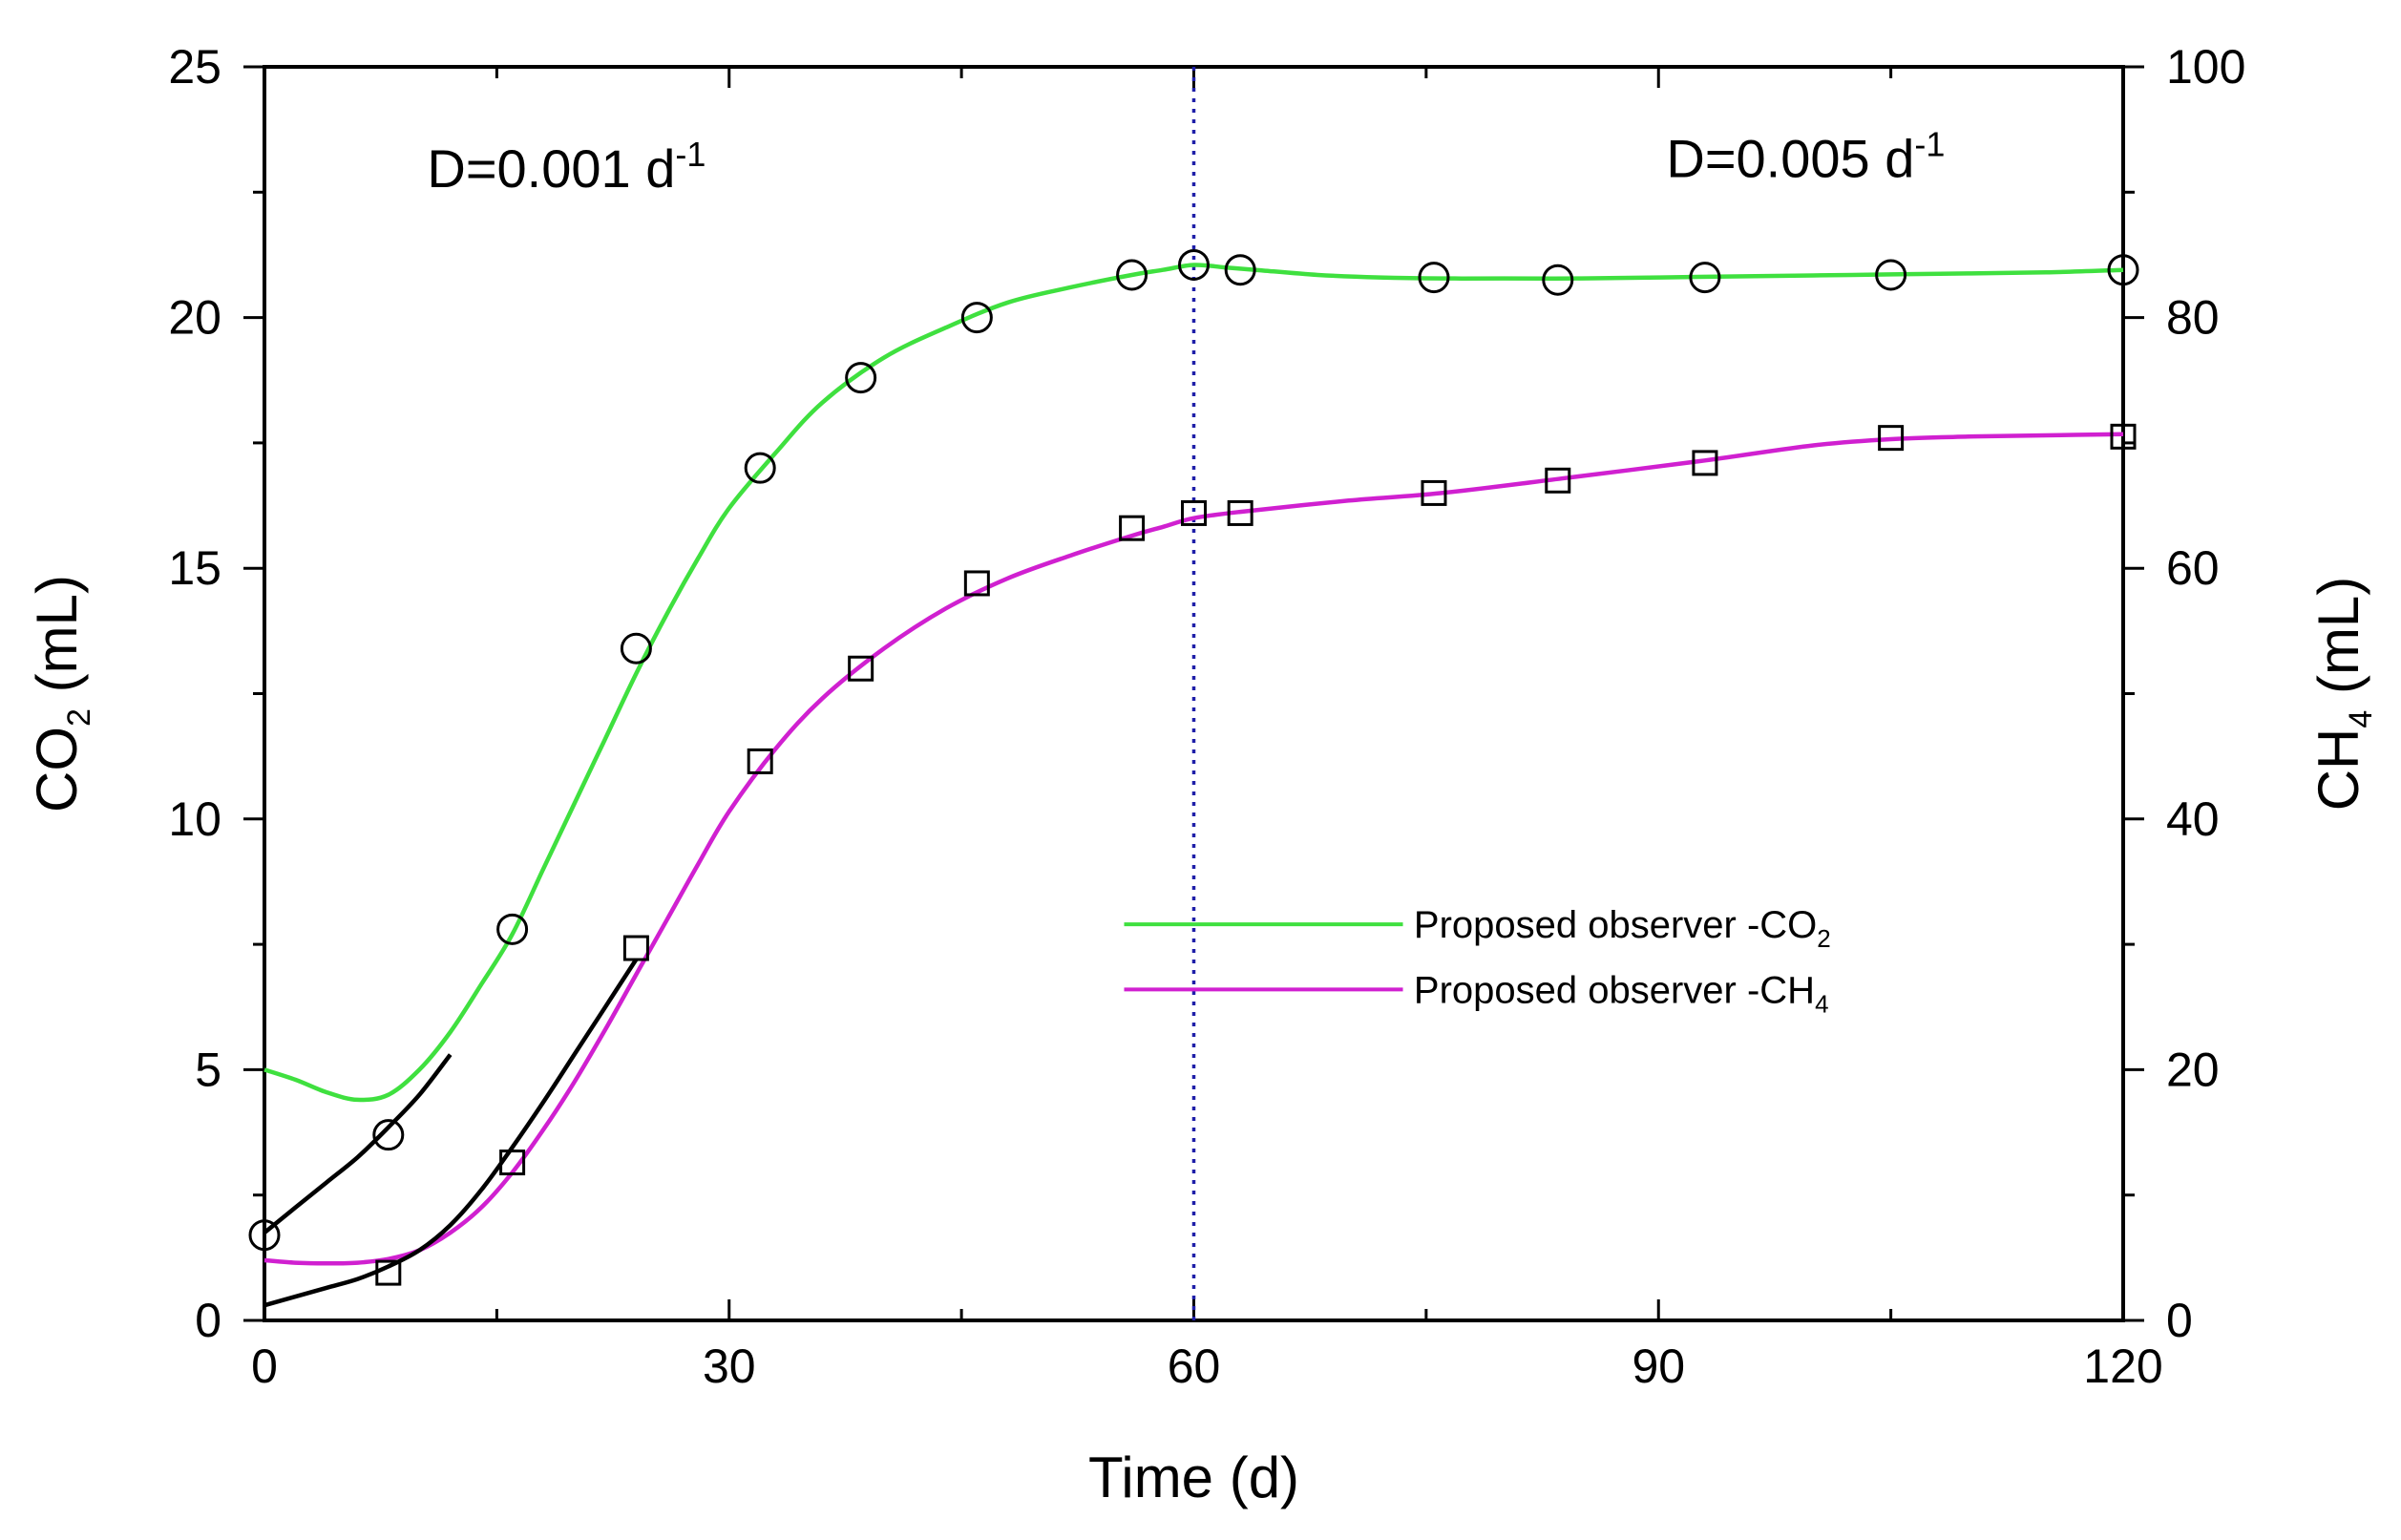  I want to click on y-left-axis-title: CO2 (mL), so click(61, 693).